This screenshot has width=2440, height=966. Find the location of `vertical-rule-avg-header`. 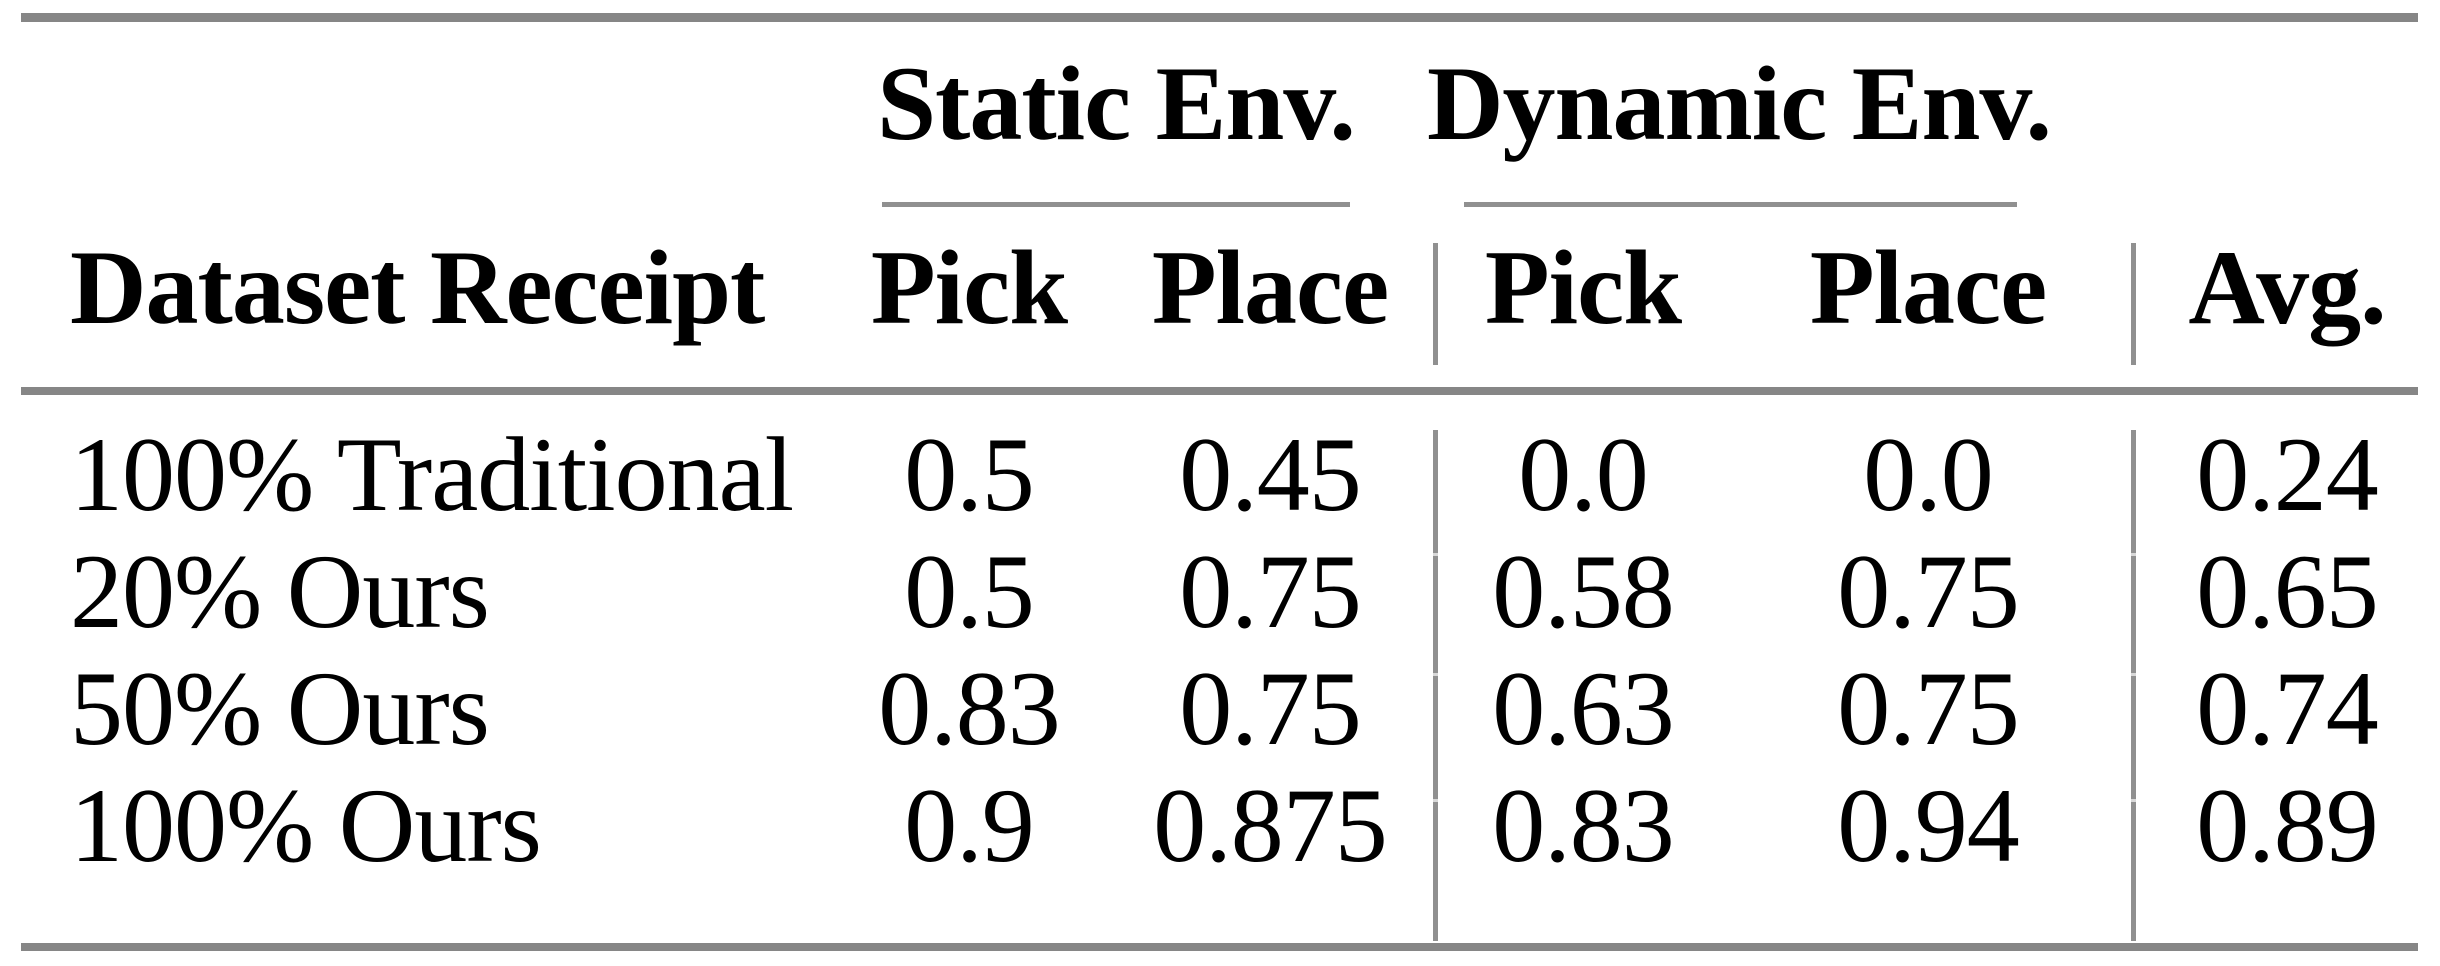

vertical-rule-avg-header is located at coordinates (2133, 304).